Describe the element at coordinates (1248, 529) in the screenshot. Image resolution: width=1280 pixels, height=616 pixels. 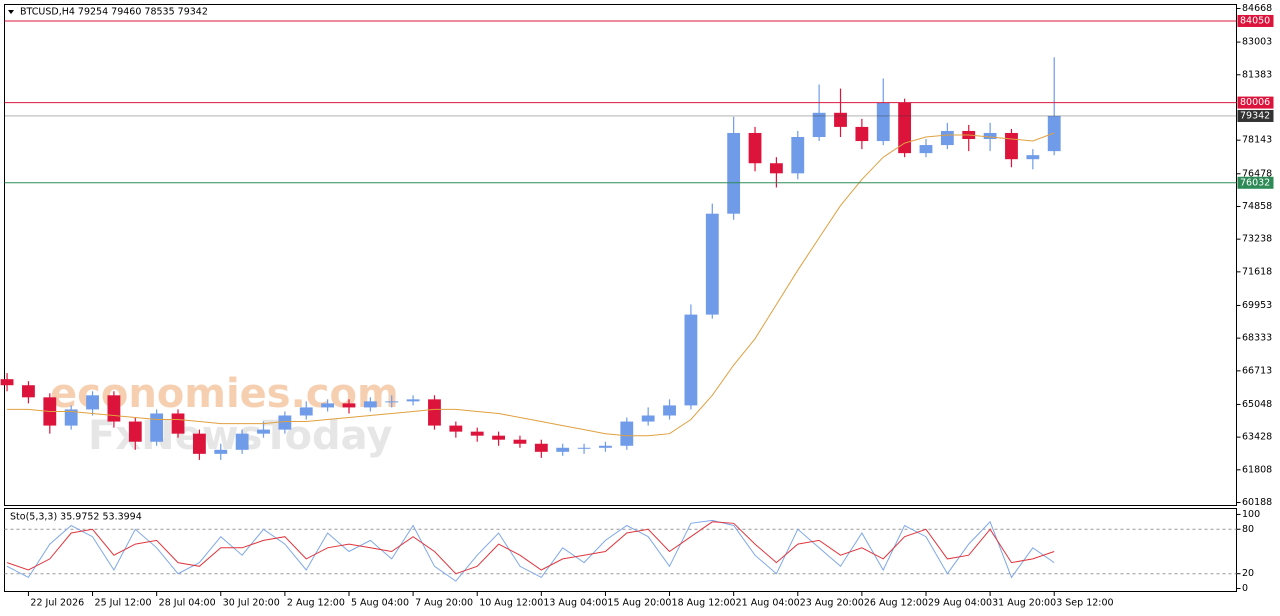
I see `y-tick-label: 80` at that location.